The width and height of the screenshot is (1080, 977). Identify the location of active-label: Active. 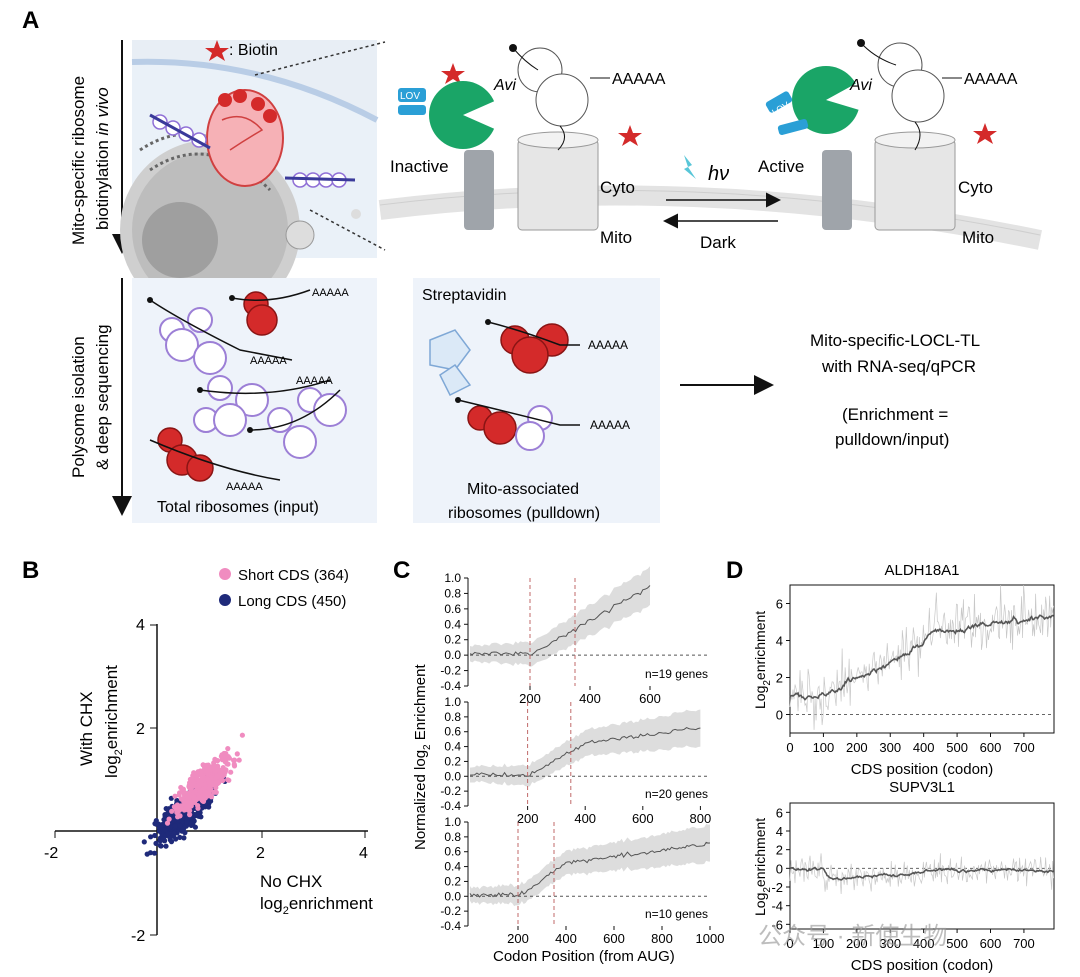
(781, 166).